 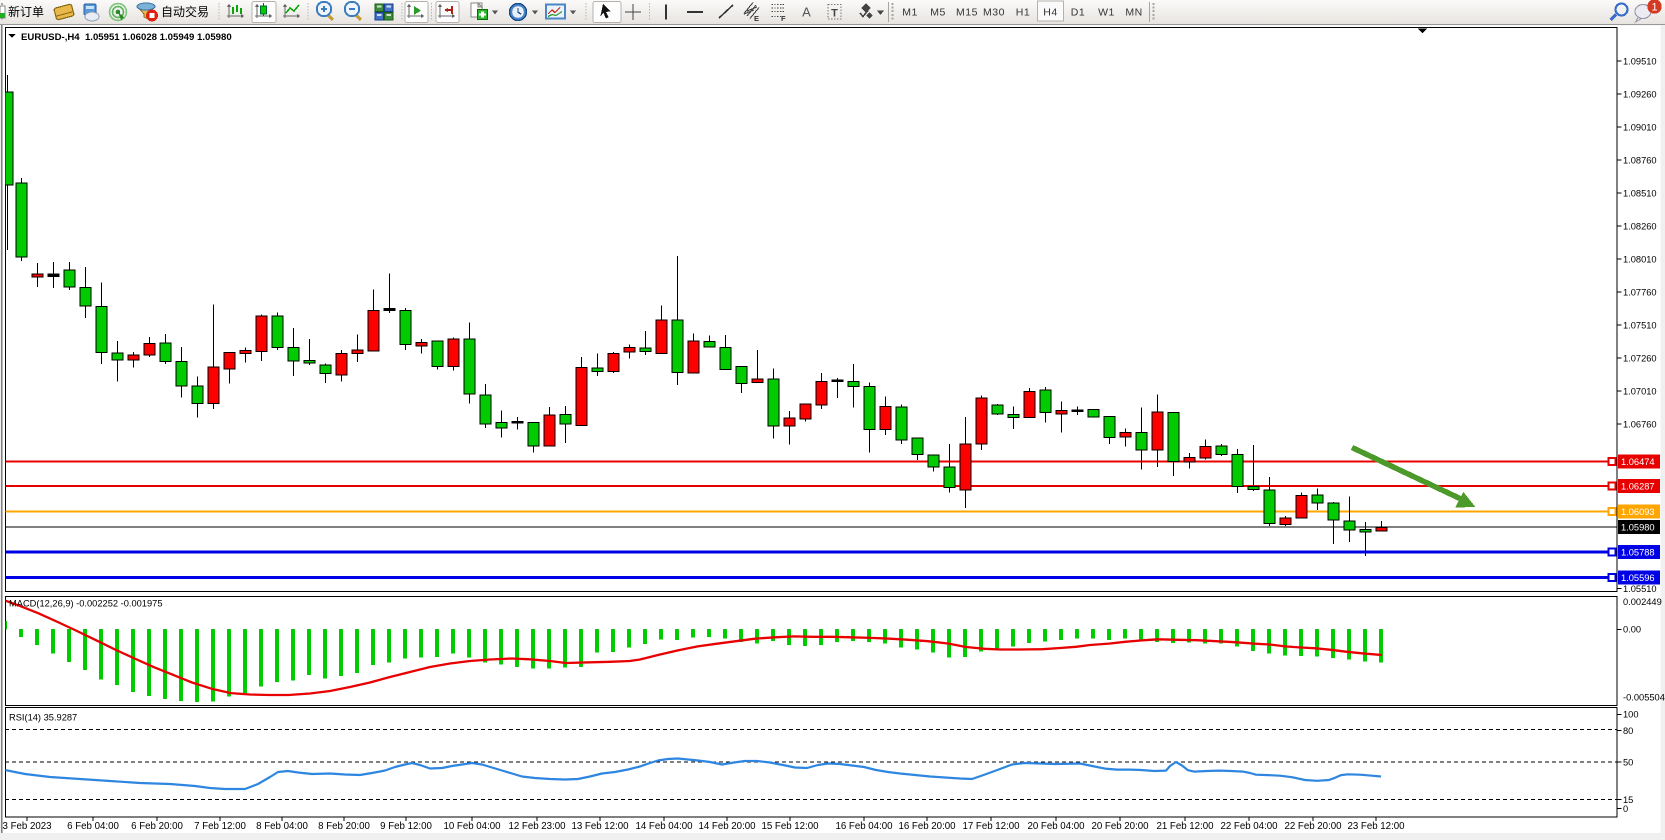 I want to click on svg-text: F, so click(x=783, y=18).